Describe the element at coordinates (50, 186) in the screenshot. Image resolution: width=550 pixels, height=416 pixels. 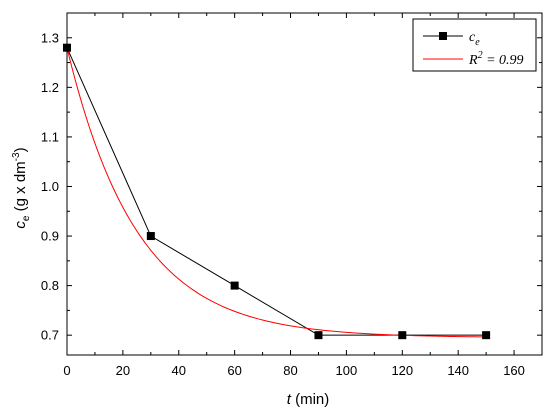
I see `y-tick-label: 1.0` at that location.